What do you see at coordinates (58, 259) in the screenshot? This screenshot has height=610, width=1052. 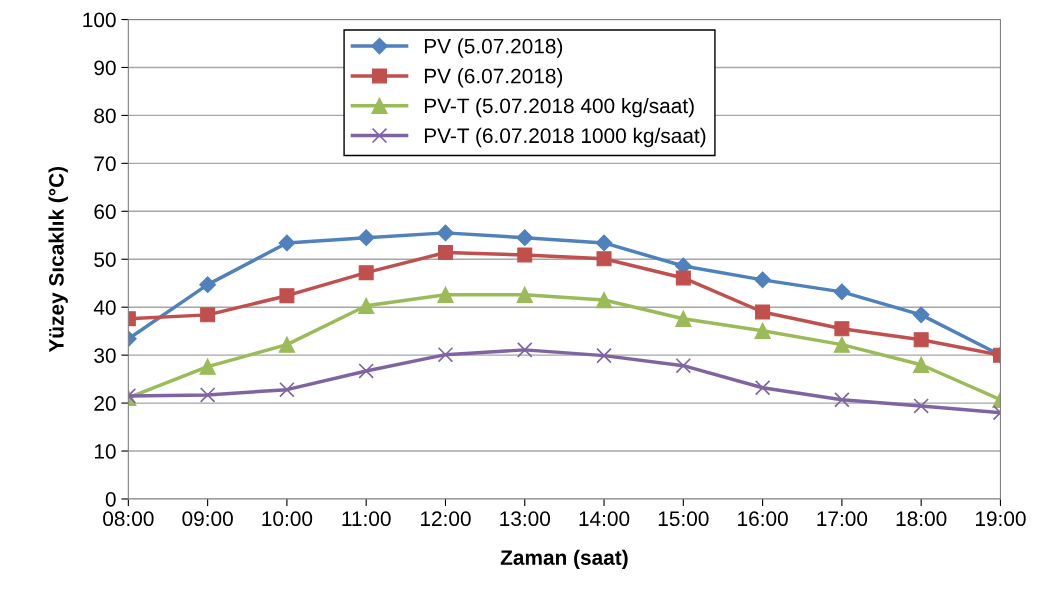 I see `y-axis-title: Yüzey Sıcaklık (°C)` at bounding box center [58, 259].